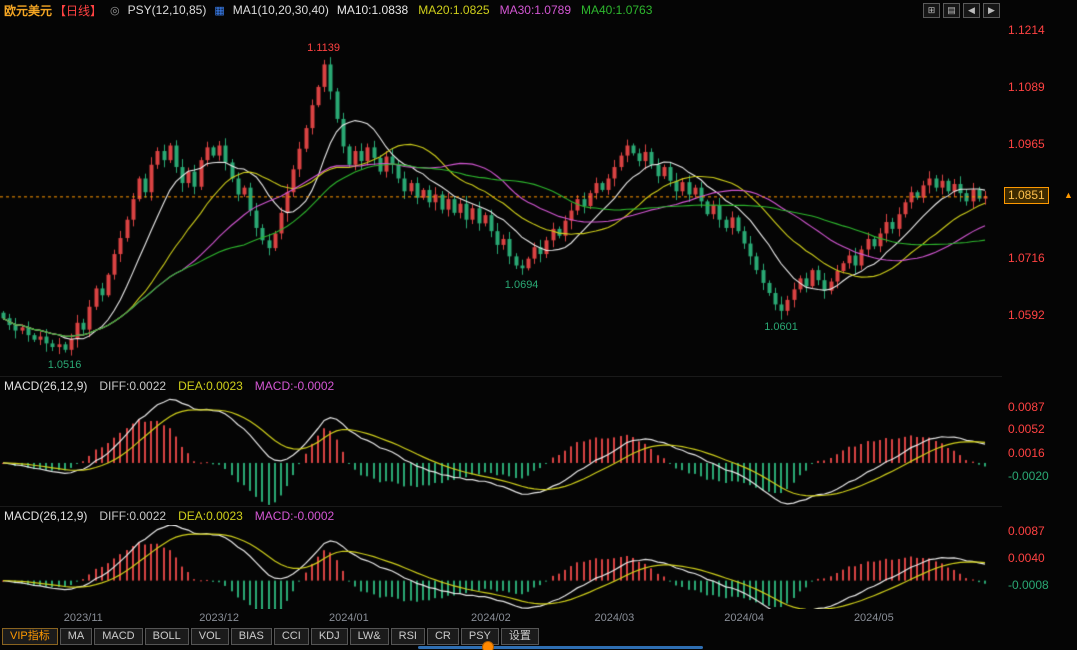 The height and width of the screenshot is (650, 1077). I want to click on ma-indicator-icon: ▦, so click(219, 10).